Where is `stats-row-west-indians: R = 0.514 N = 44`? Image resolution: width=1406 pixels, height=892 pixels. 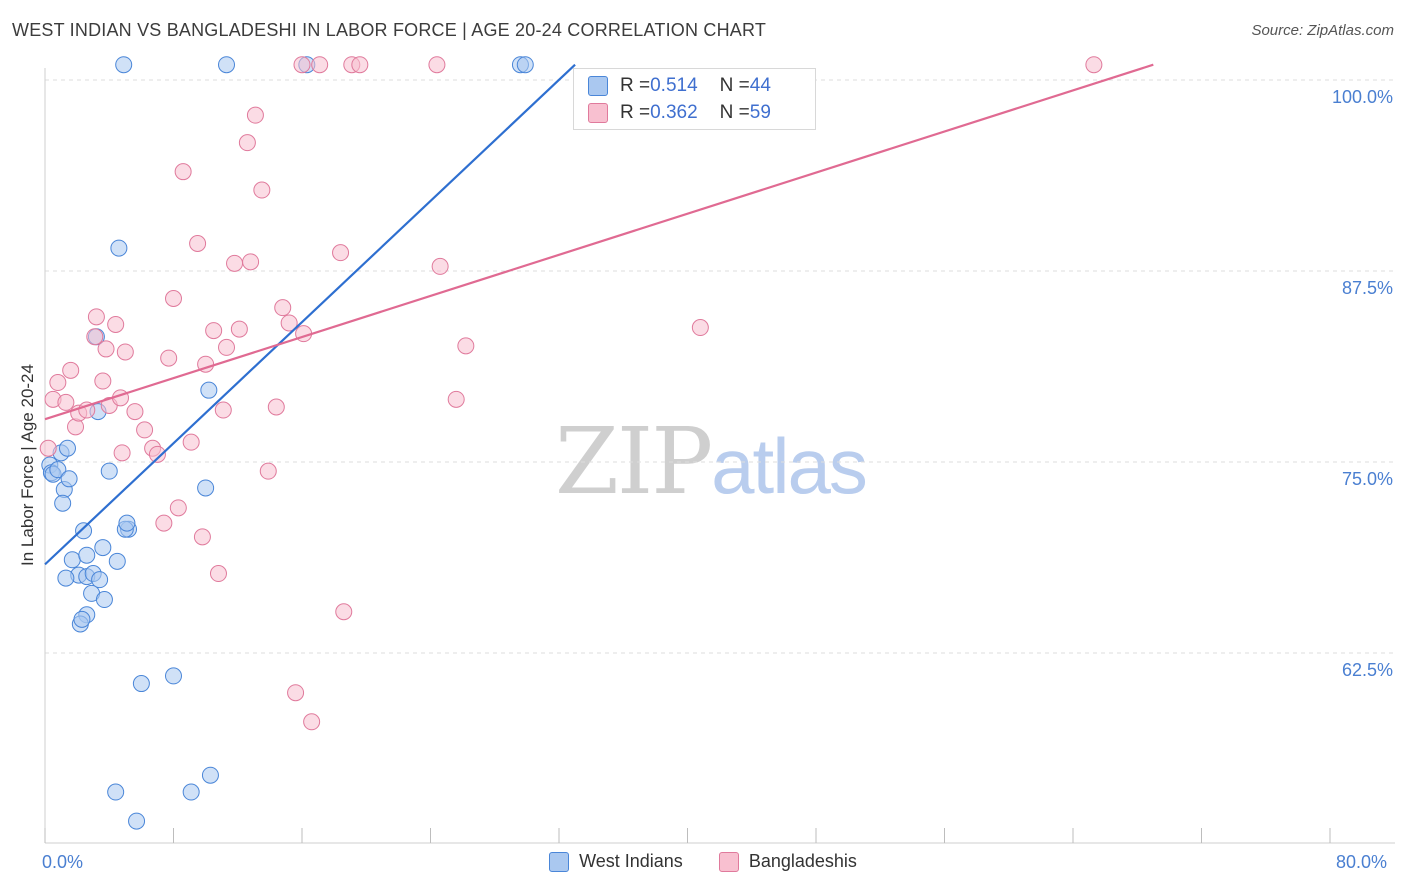 stats-row-west-indians: R = 0.514 N = 44 is located at coordinates (679, 86).